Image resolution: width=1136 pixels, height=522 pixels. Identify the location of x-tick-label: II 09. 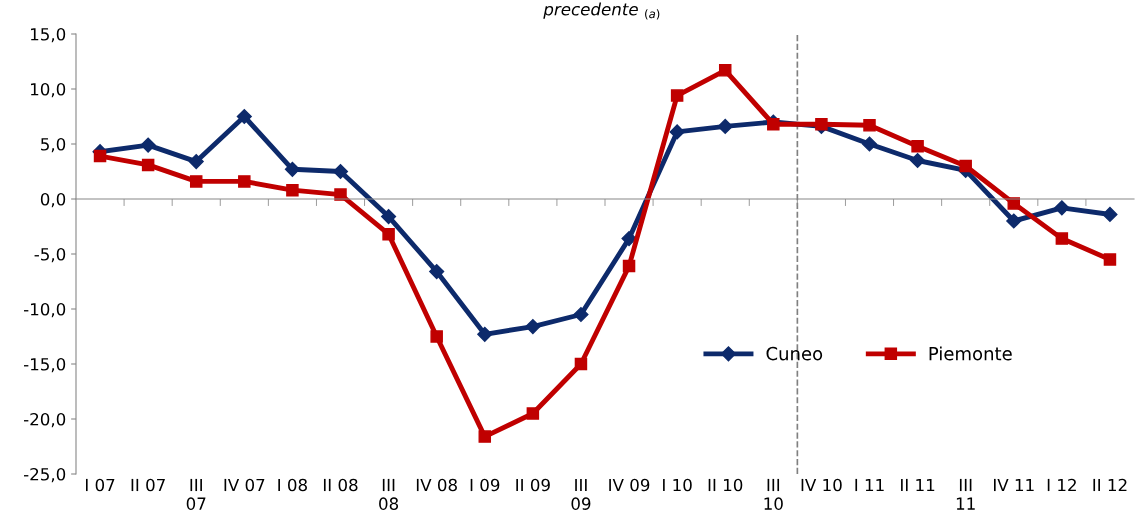
(533, 485).